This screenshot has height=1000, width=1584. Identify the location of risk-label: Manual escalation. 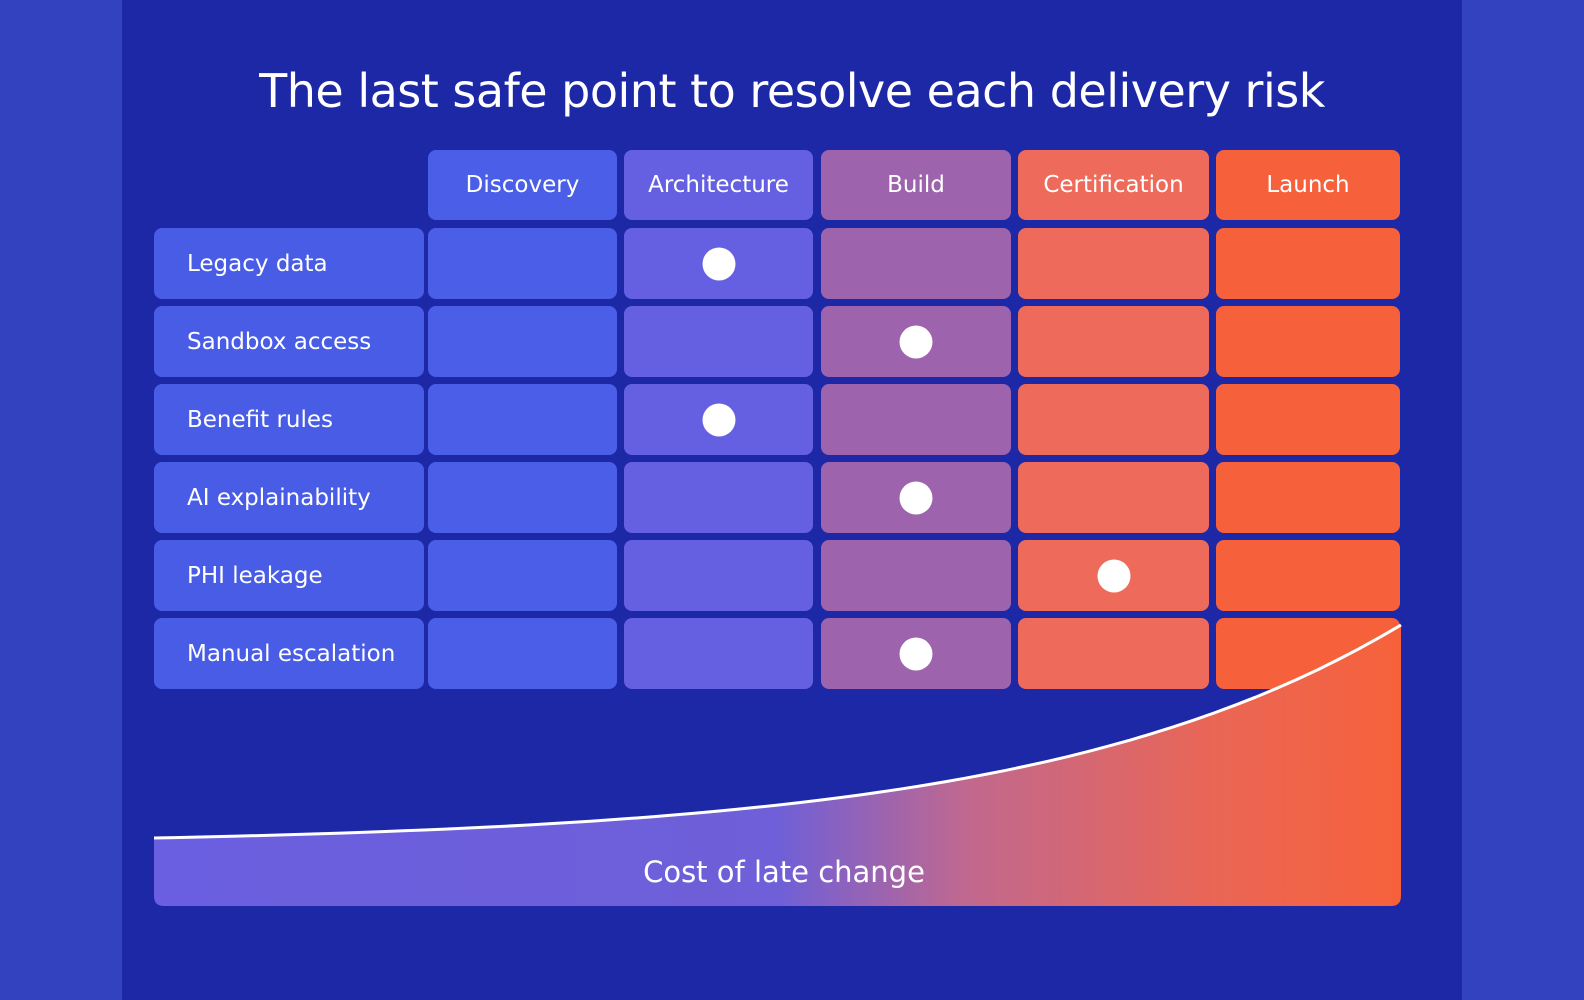
(289, 653).